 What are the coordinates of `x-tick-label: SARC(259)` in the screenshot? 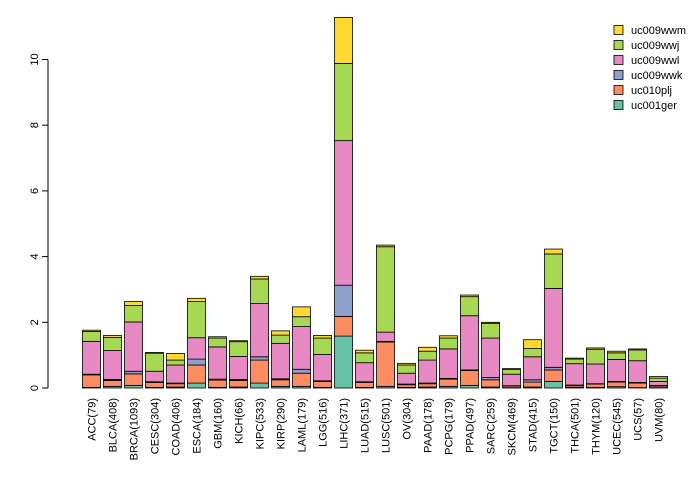 It's located at (492, 426).